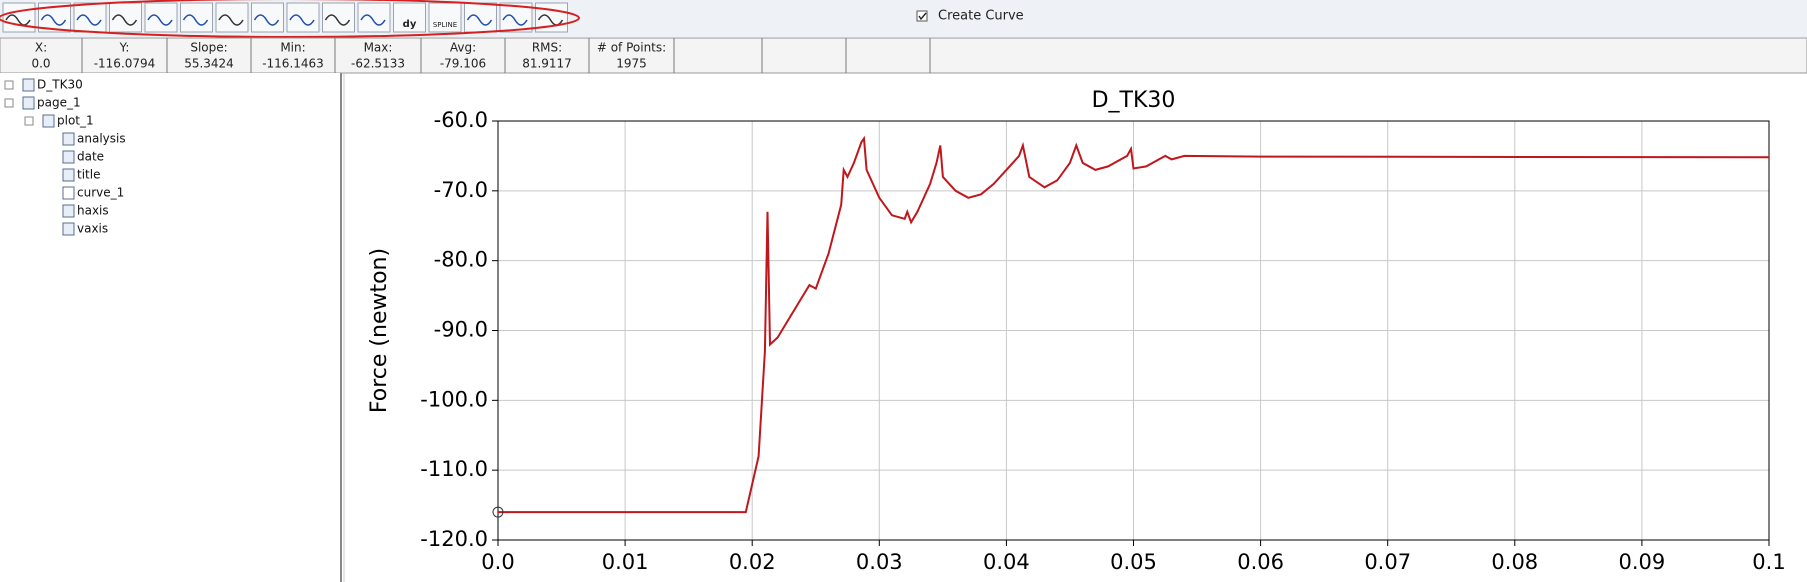 This screenshot has height=582, width=1807. Describe the element at coordinates (1642, 562) in the screenshot. I see `x-tick-label: 0.09` at that location.